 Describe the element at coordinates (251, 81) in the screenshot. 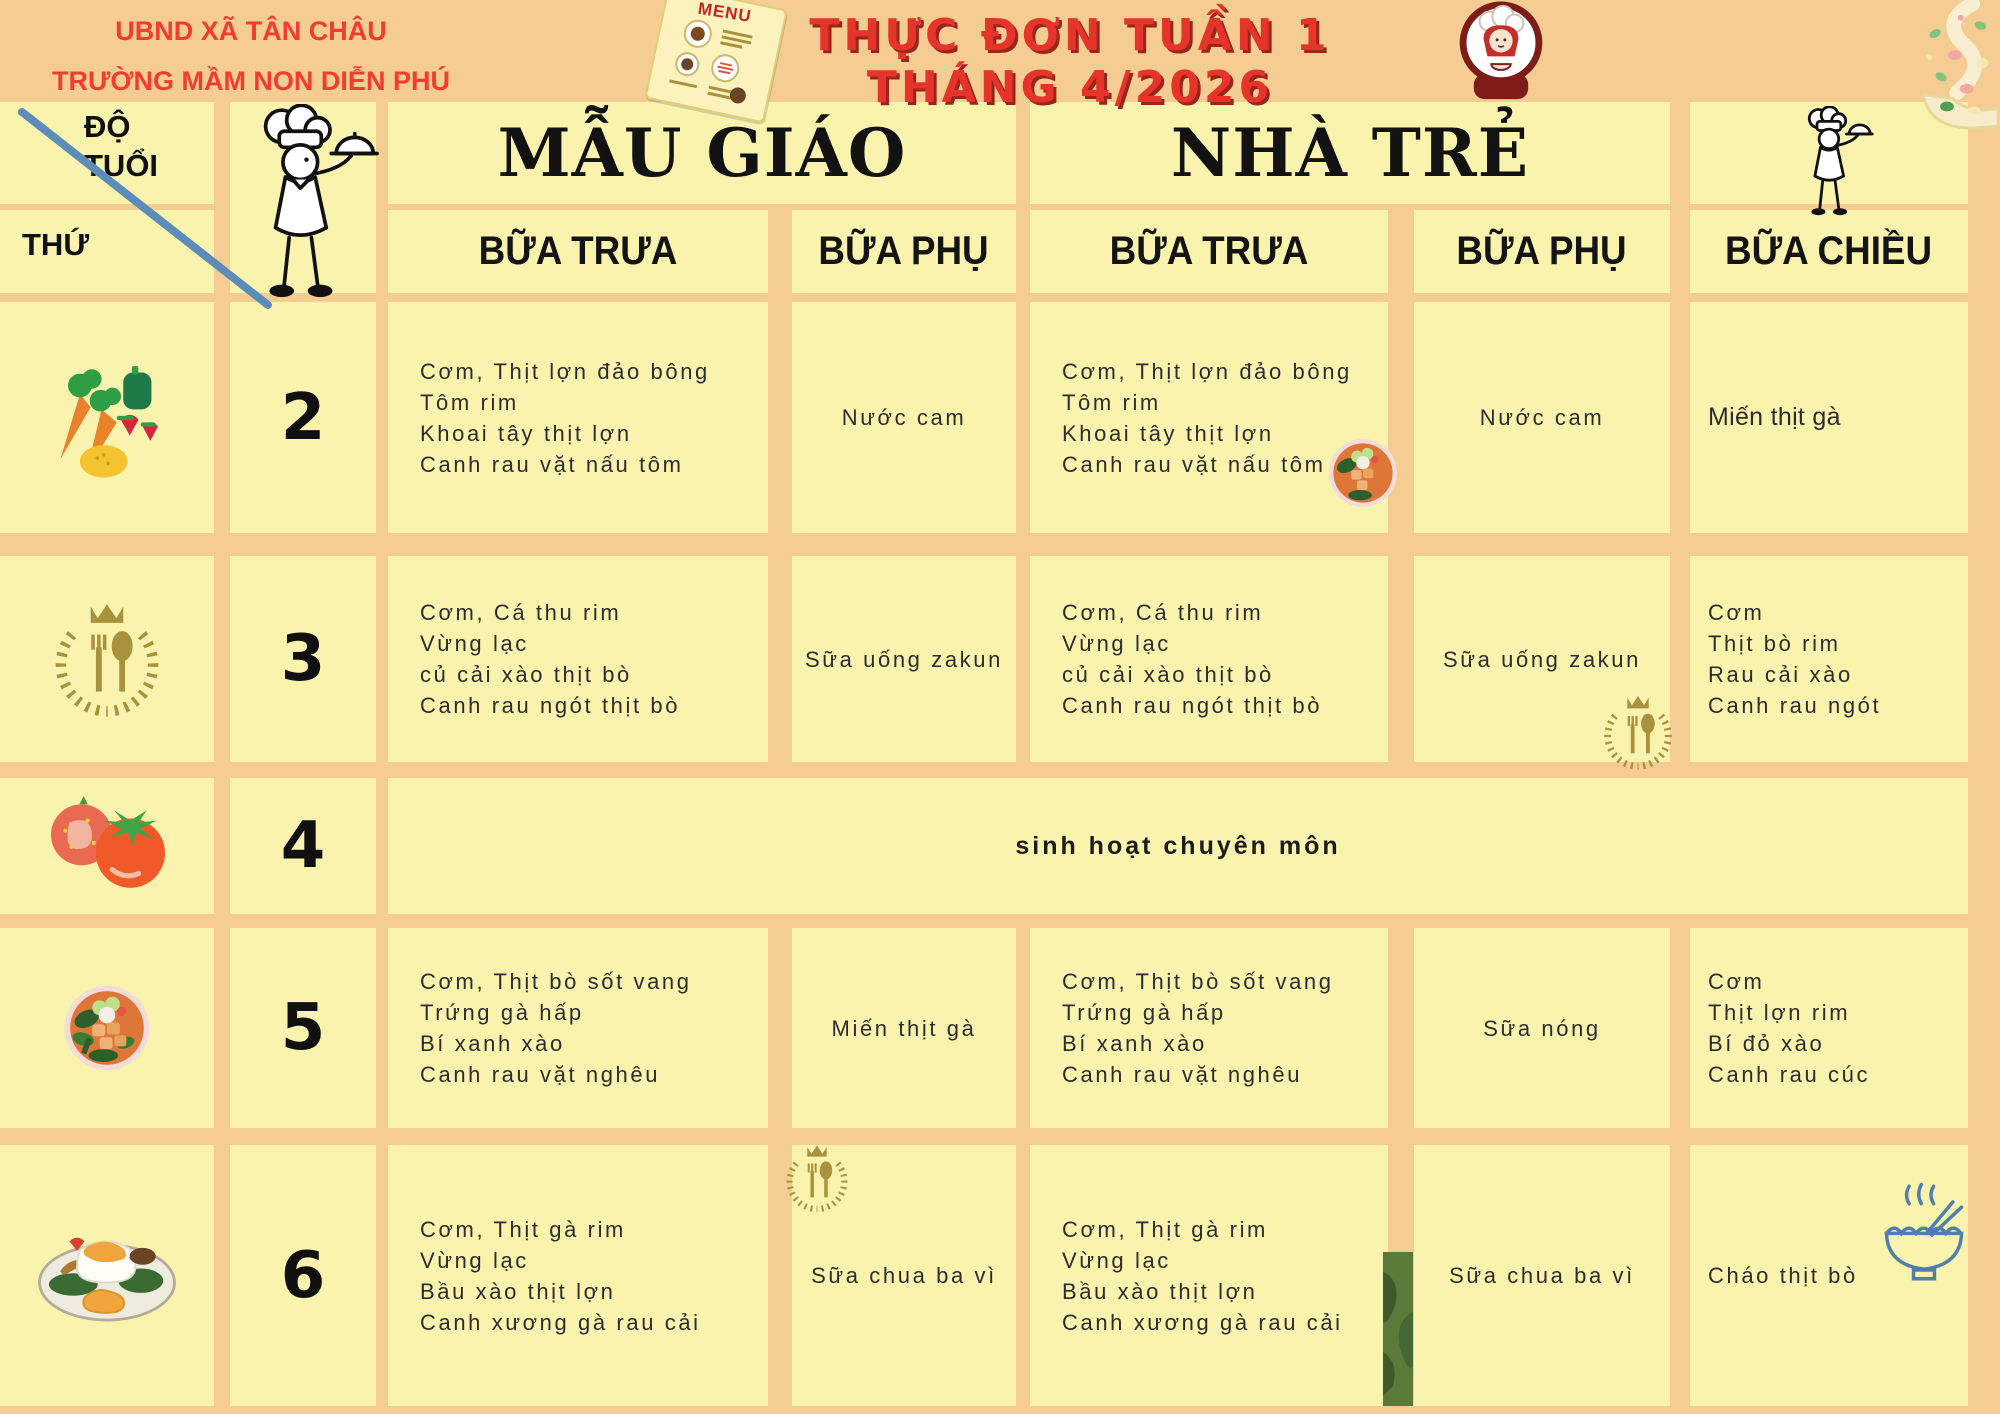

I see `org-line-2: TRƯỜNG MẦM NON DIỄN PHÚ` at that location.